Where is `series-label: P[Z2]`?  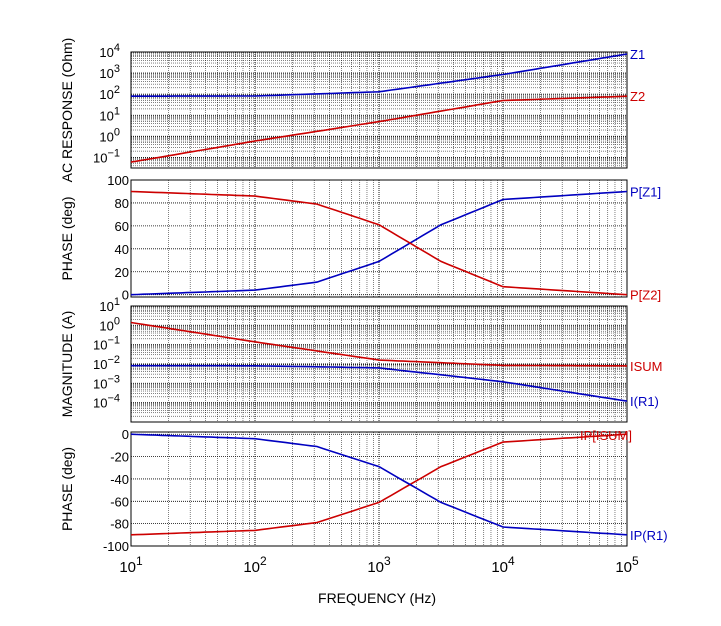
series-label: P[Z2] is located at coordinates (645, 295).